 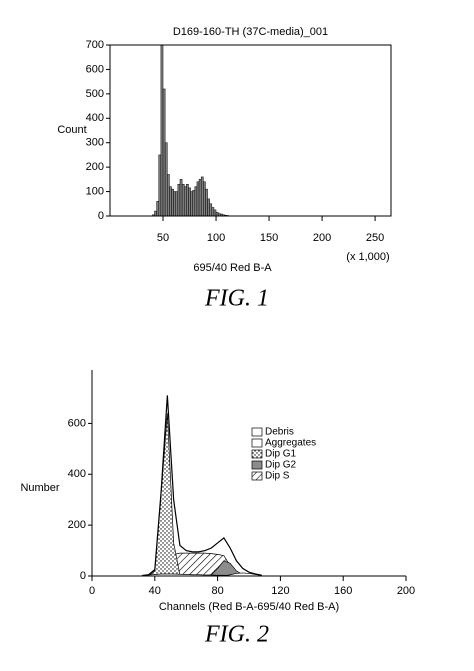 What do you see at coordinates (95, 191) in the screenshot?
I see `y-tick-label: 100` at bounding box center [95, 191].